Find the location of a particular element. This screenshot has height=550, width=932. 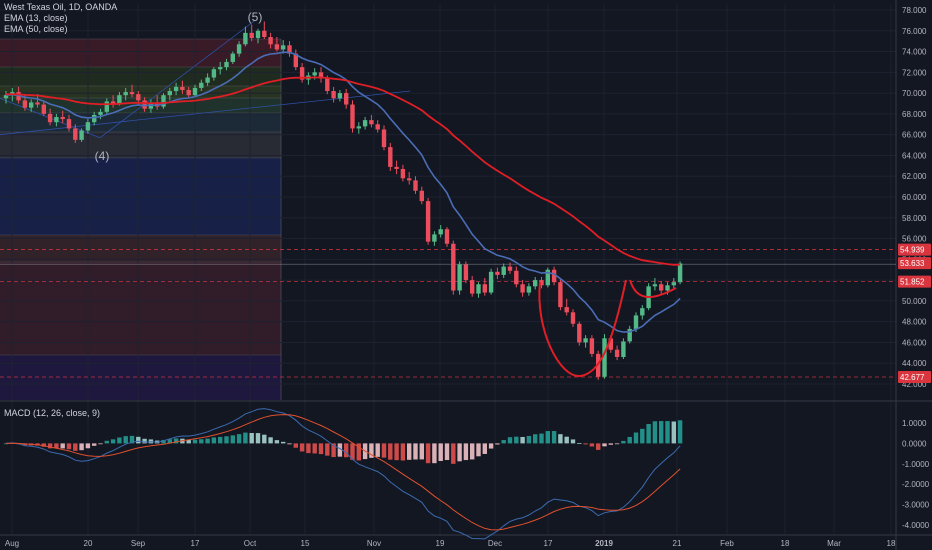

macd-tick-label: -3.0000 is located at coordinates (916, 505).